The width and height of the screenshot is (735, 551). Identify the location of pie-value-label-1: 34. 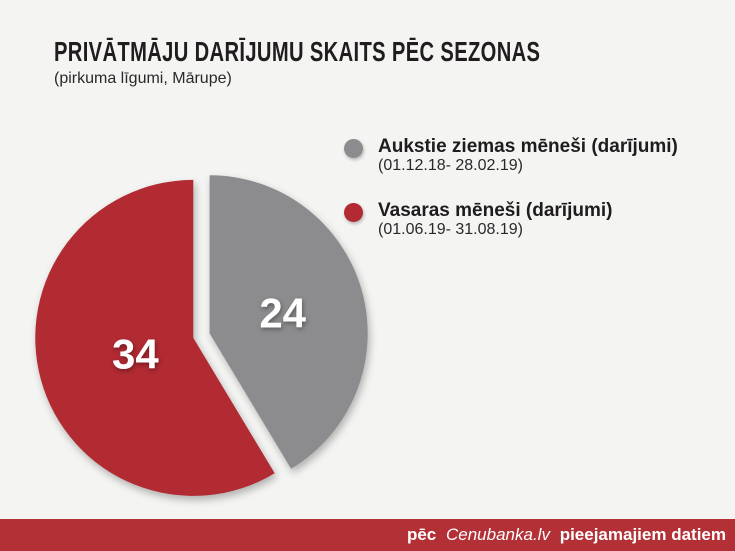
(135, 353).